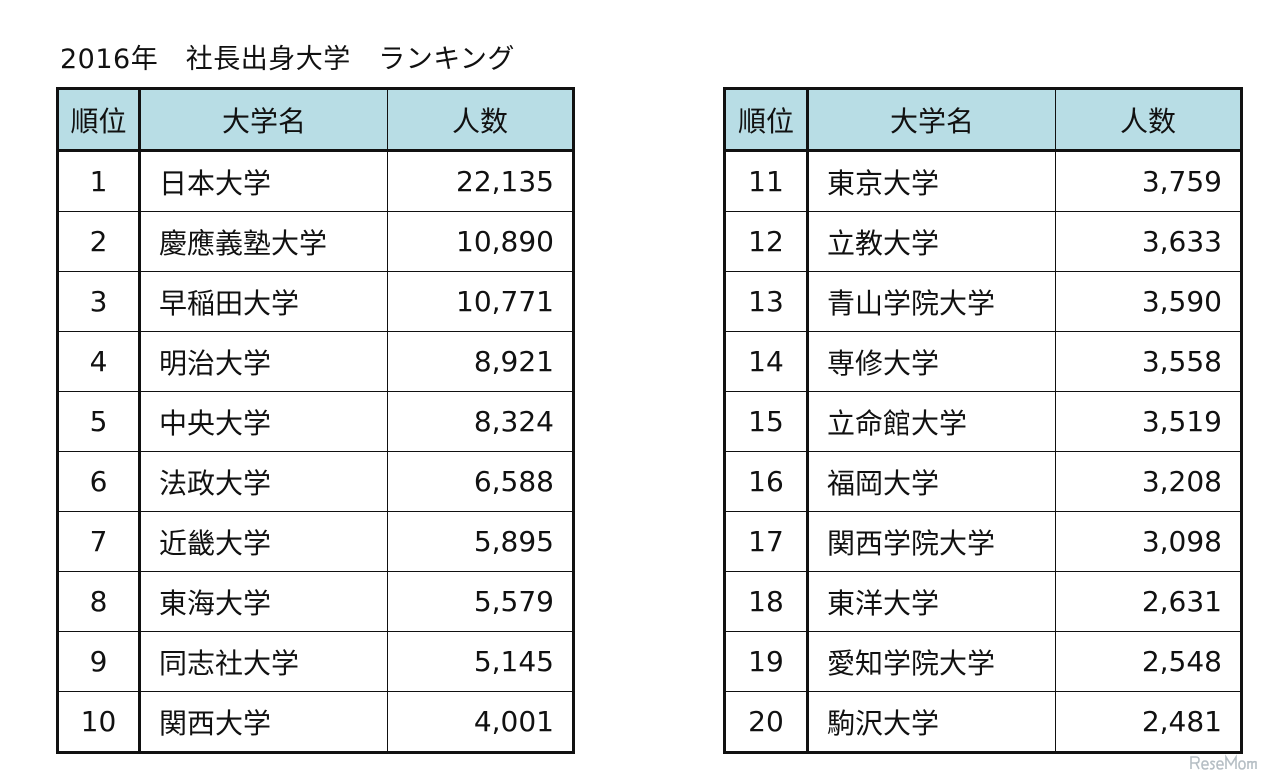  What do you see at coordinates (99, 481) in the screenshot?
I see `rank-cell: 6` at bounding box center [99, 481].